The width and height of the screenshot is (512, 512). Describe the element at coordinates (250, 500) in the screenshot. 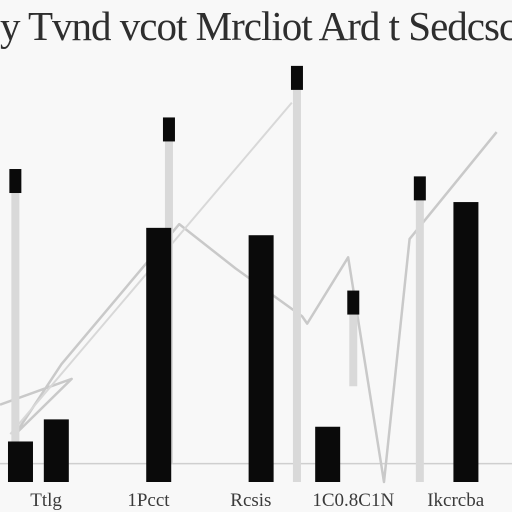

I see `x-tick-label: Rcsis` at that location.